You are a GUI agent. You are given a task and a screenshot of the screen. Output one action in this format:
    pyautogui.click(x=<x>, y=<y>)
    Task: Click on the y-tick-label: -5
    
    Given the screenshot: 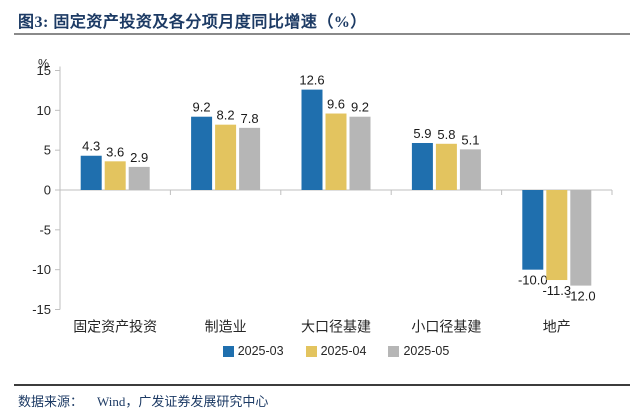 What is the action you would take?
    pyautogui.click(x=45, y=229)
    